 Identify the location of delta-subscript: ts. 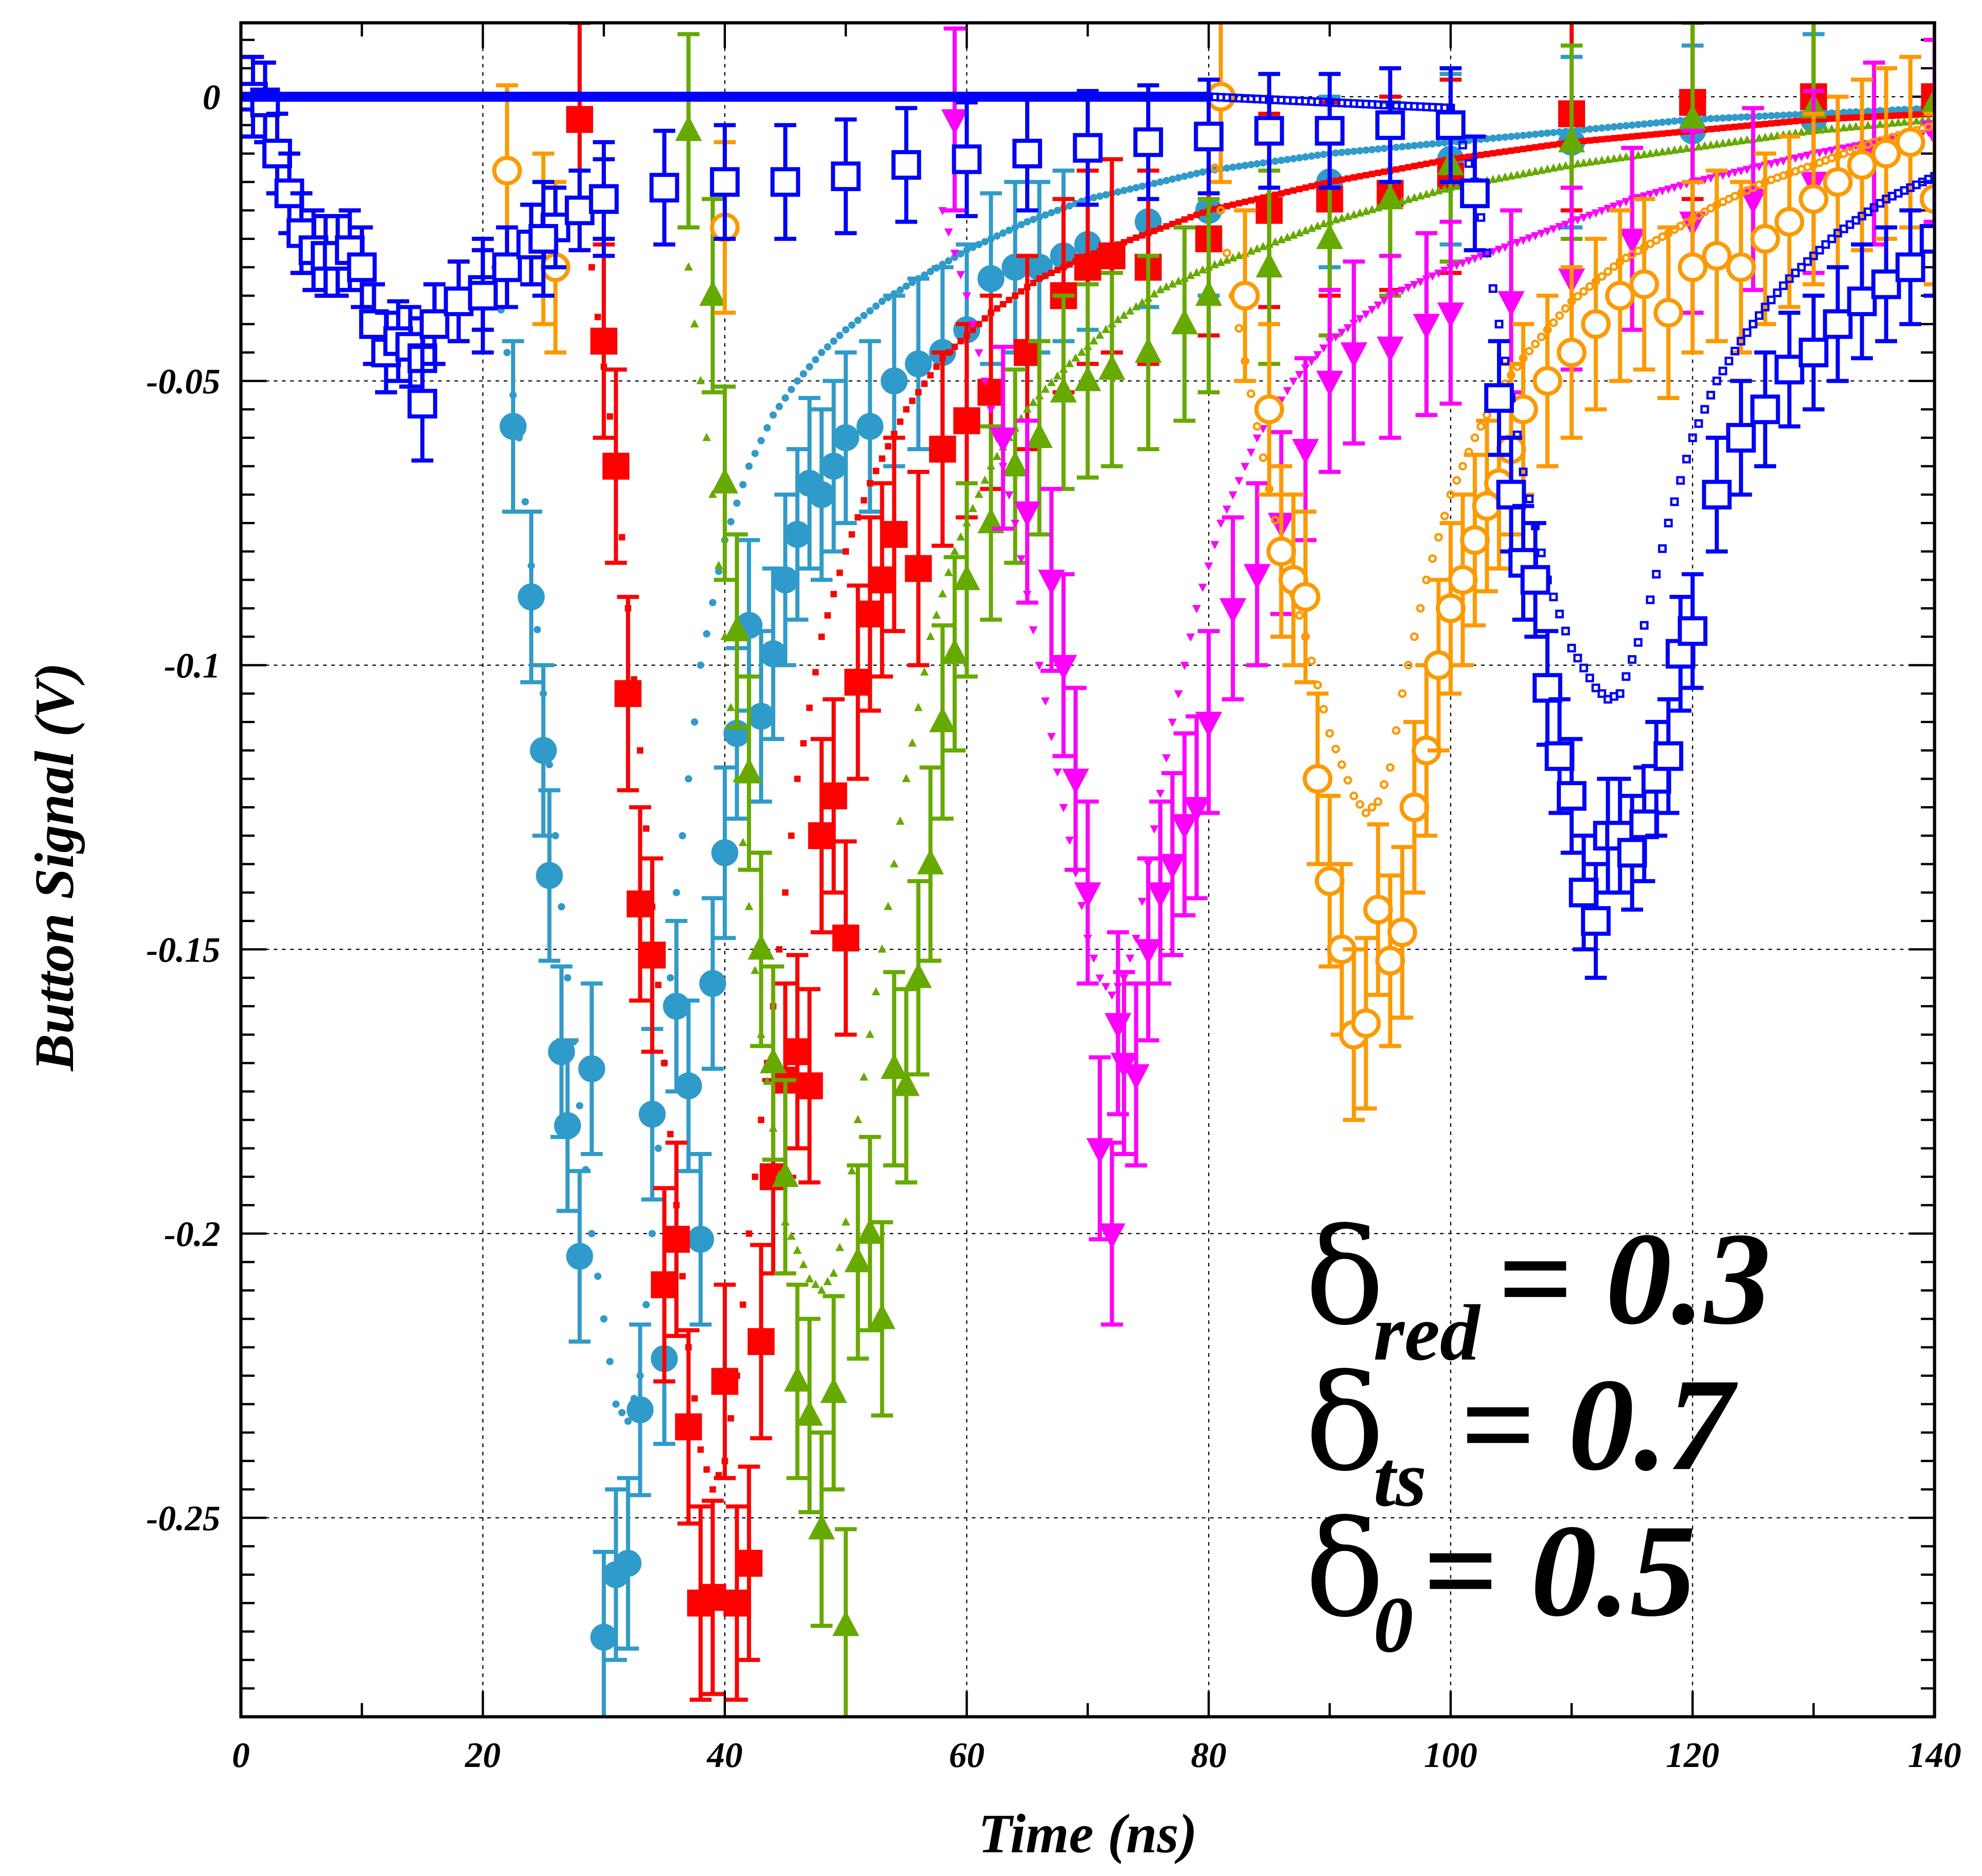
(1400, 1479).